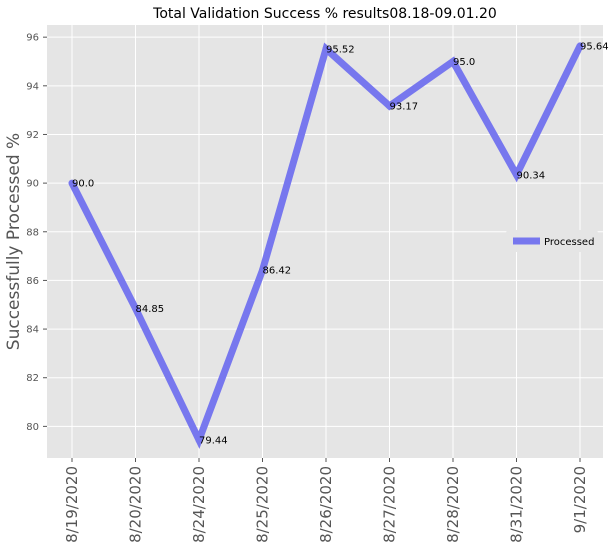 The image size is (614, 550). What do you see at coordinates (340, 49) in the screenshot?
I see `data-label: 95.52` at bounding box center [340, 49].